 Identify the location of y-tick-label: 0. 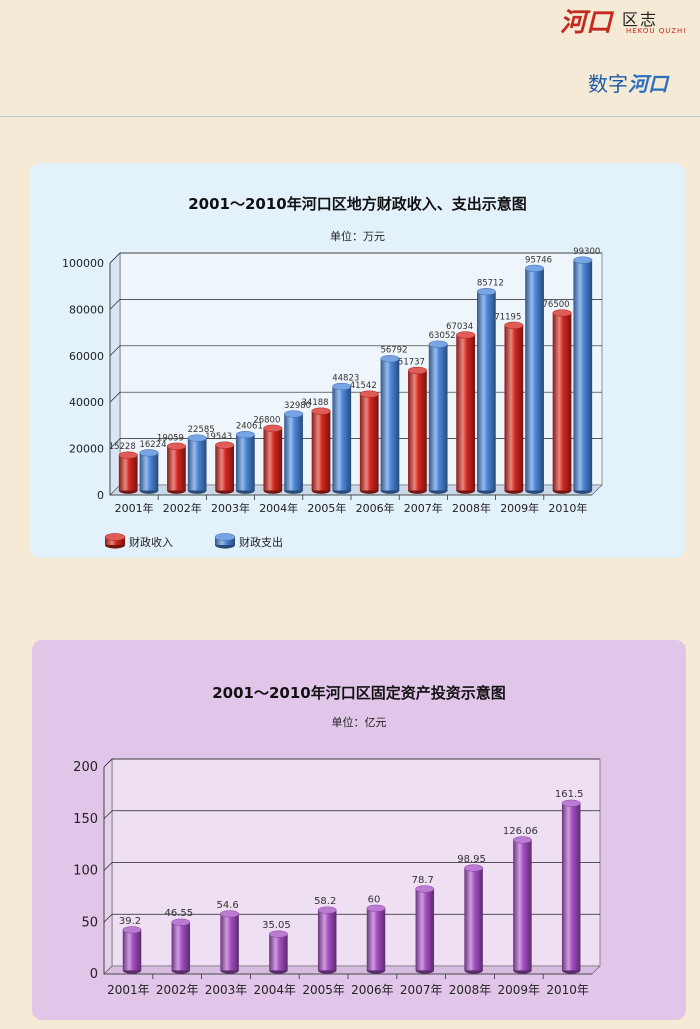
(100, 495).